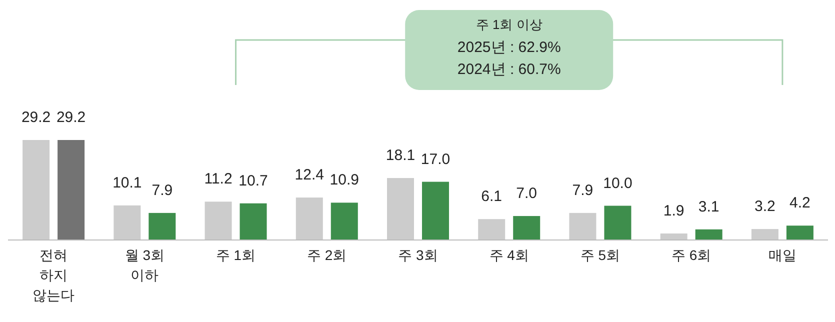  I want to click on data-label: 6.1, so click(491, 197).